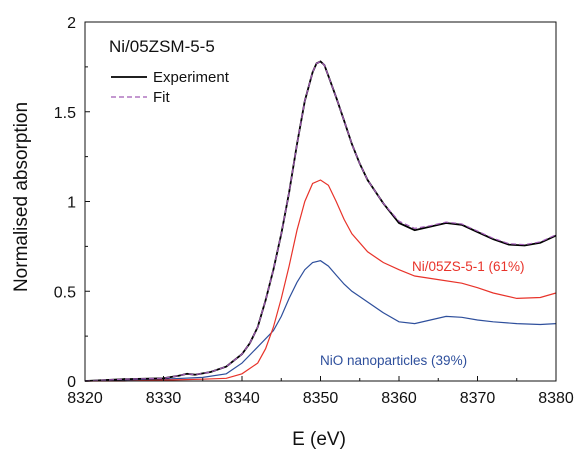 Image resolution: width=582 pixels, height=449 pixels. I want to click on x-tick-label: 8360, so click(399, 398).